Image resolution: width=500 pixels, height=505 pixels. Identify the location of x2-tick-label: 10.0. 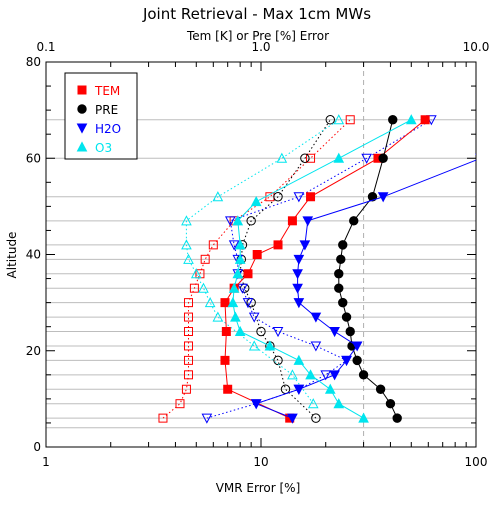
(476, 47).